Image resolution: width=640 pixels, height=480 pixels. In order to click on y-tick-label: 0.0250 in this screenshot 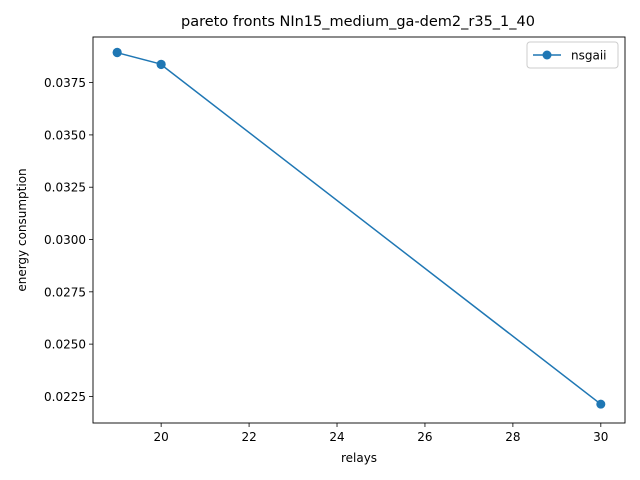, I will do `click(65, 345)`.